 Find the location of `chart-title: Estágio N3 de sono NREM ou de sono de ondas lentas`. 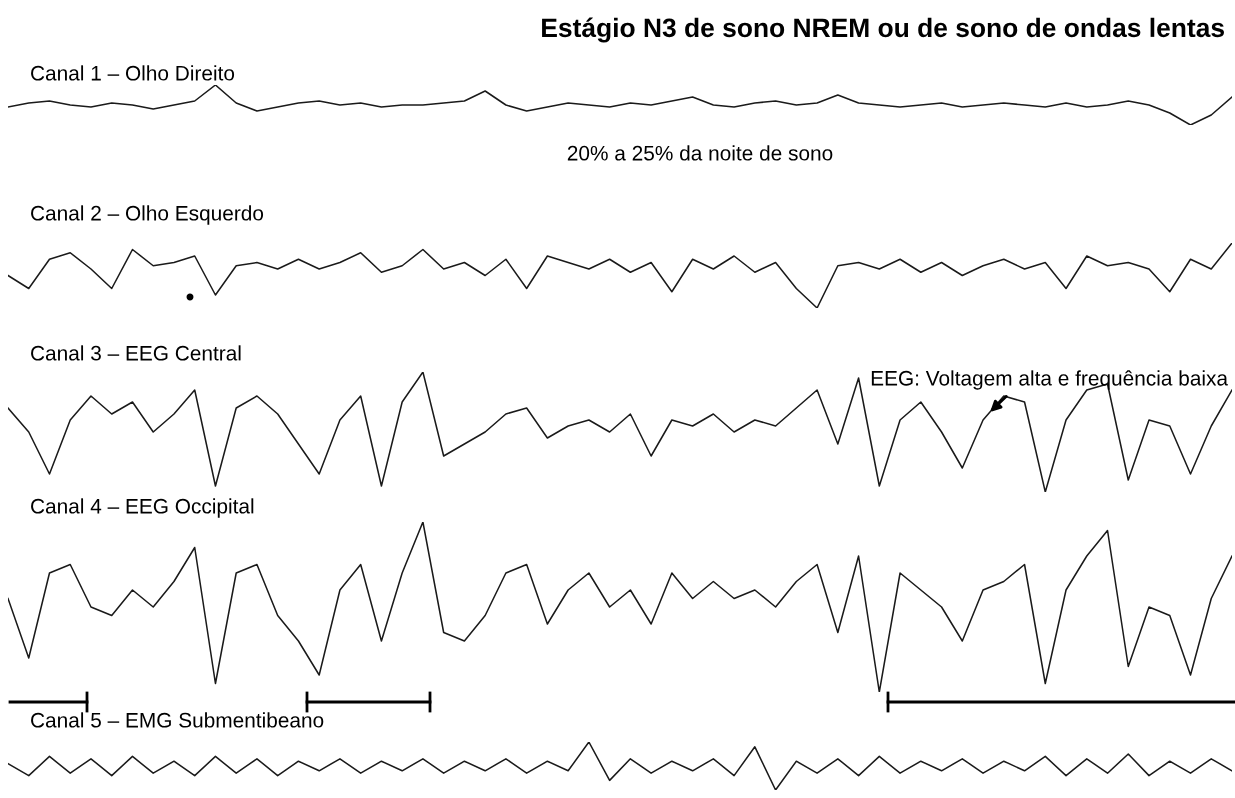

chart-title: Estágio N3 de sono NREM ou de sono de ondas lentas is located at coordinates (883, 30).